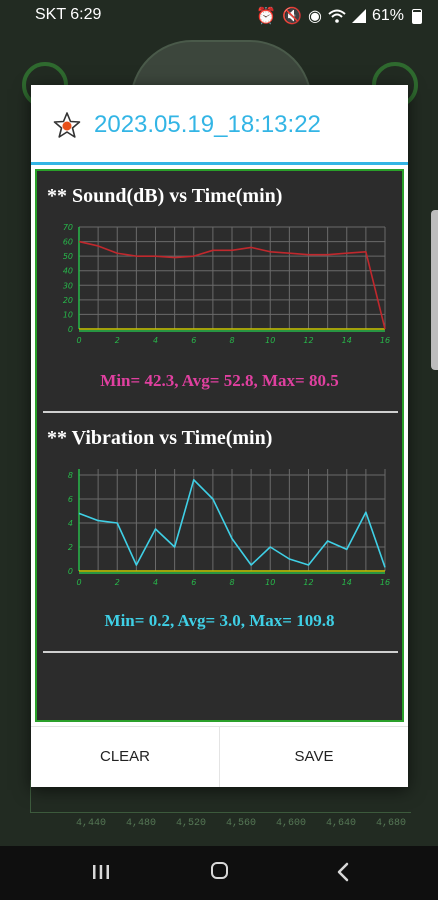  Describe the element at coordinates (78, 582) in the screenshot. I see `vibration-x-tick-label: 0` at that location.